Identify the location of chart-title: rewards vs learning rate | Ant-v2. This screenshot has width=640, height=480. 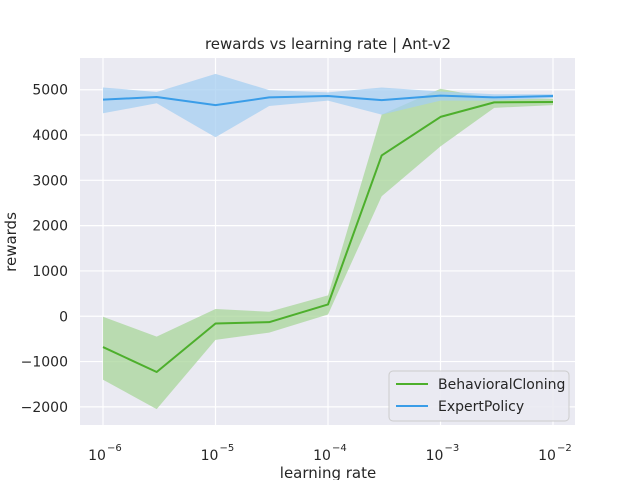
(328, 44).